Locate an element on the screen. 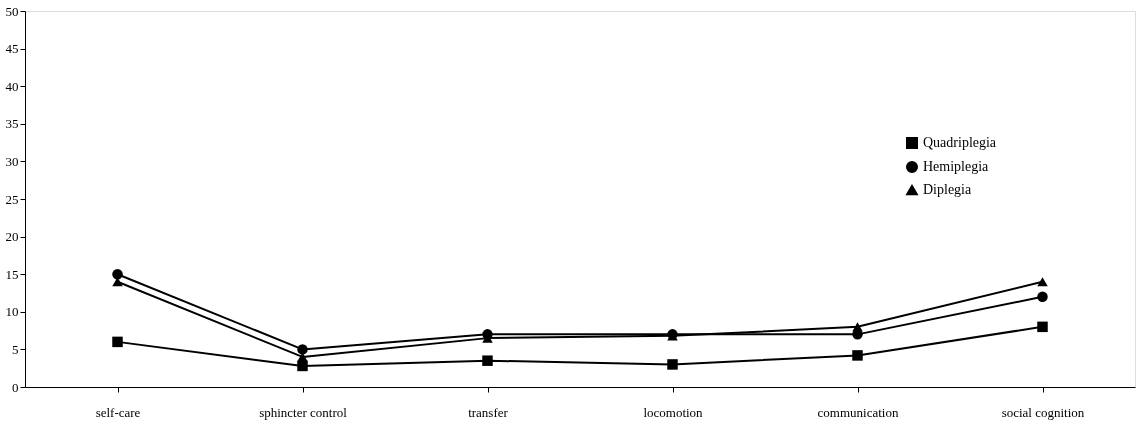  y-tick-label: 40 is located at coordinates (12, 86).